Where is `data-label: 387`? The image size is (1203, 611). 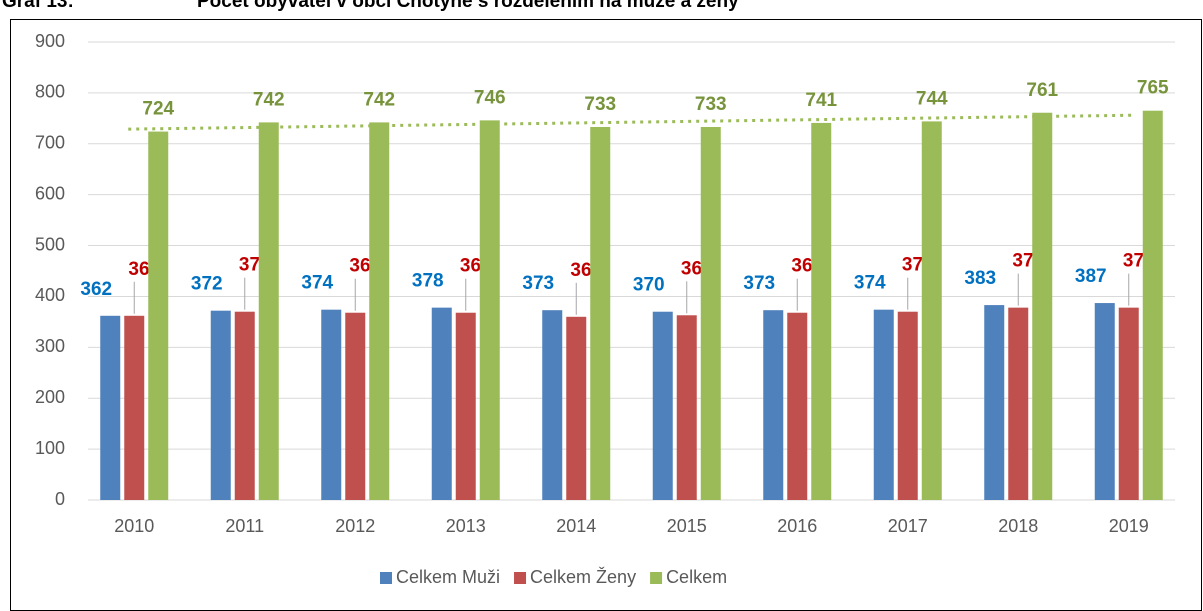
data-label: 387 is located at coordinates (1091, 276).